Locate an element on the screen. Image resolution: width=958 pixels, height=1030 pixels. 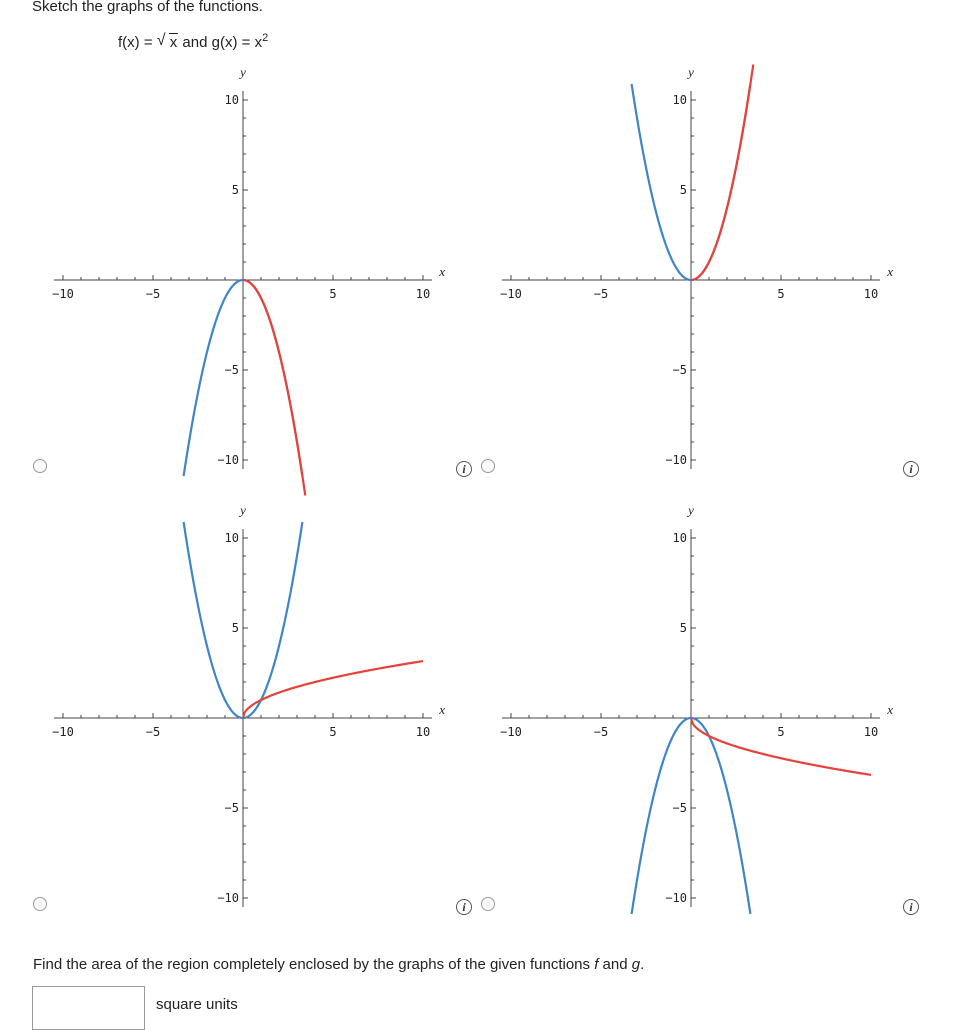
option-2-radio is located at coordinates (488, 466).